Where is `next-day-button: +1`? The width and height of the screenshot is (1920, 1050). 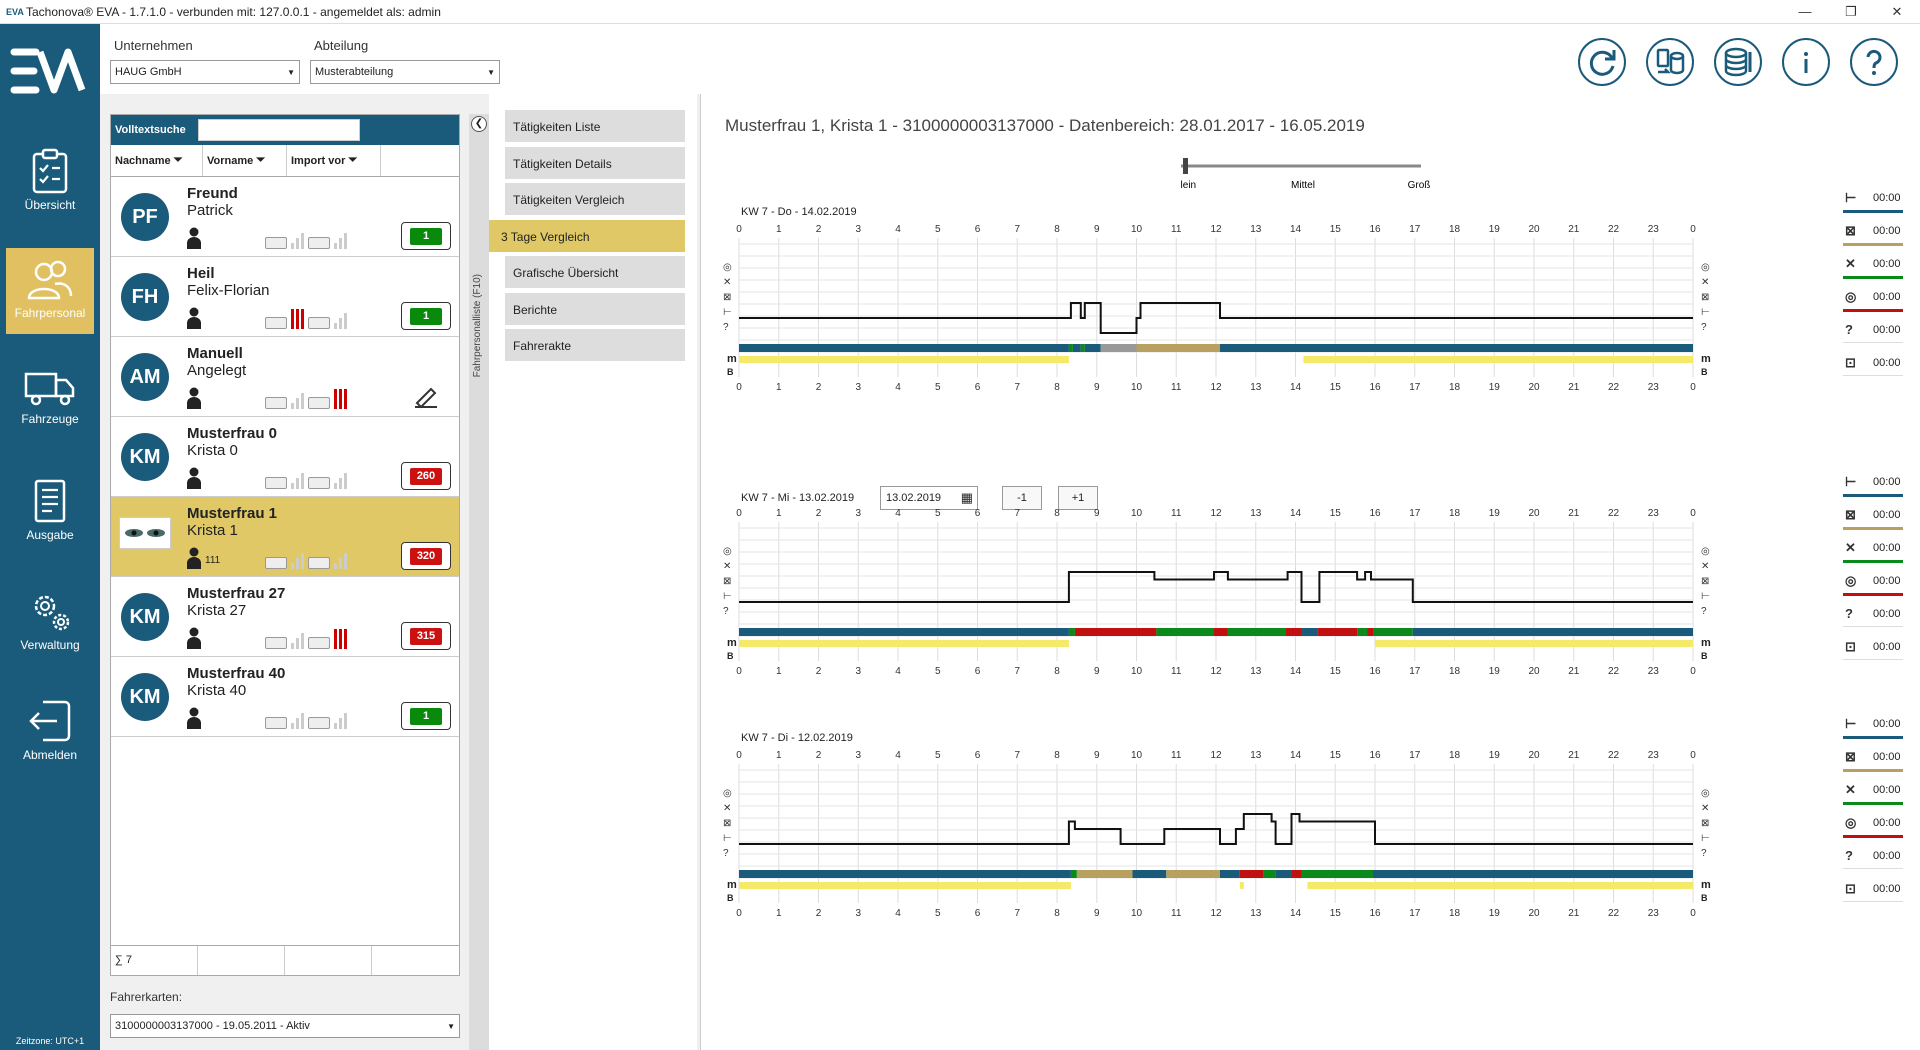
next-day-button: +1 is located at coordinates (1078, 498).